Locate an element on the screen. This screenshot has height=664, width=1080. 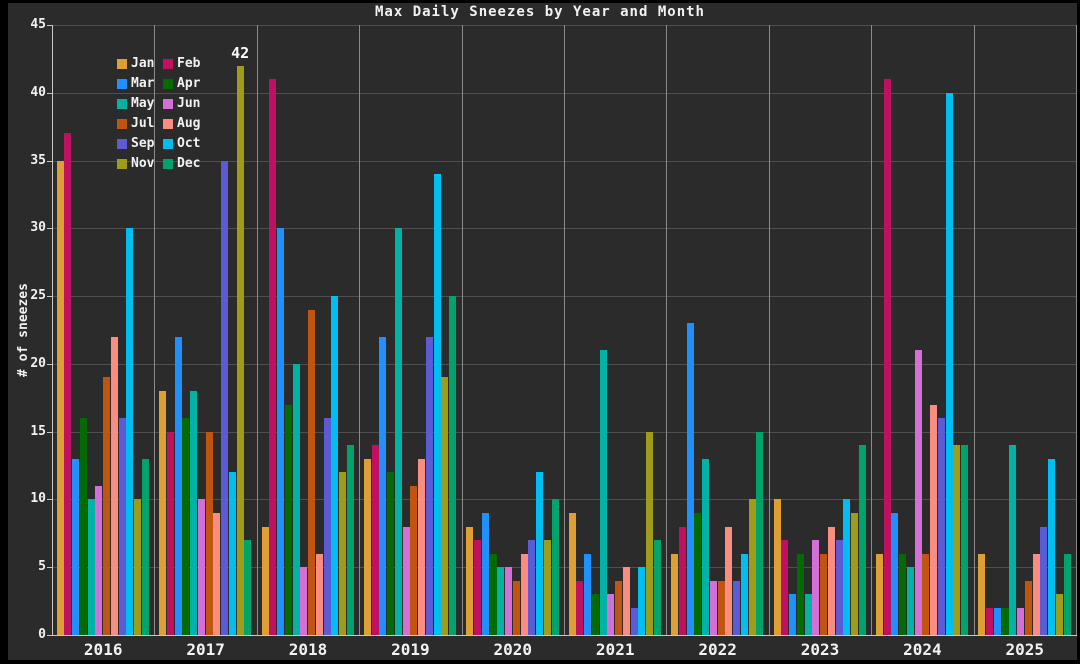
bar-2017-May is located at coordinates (194, 513).